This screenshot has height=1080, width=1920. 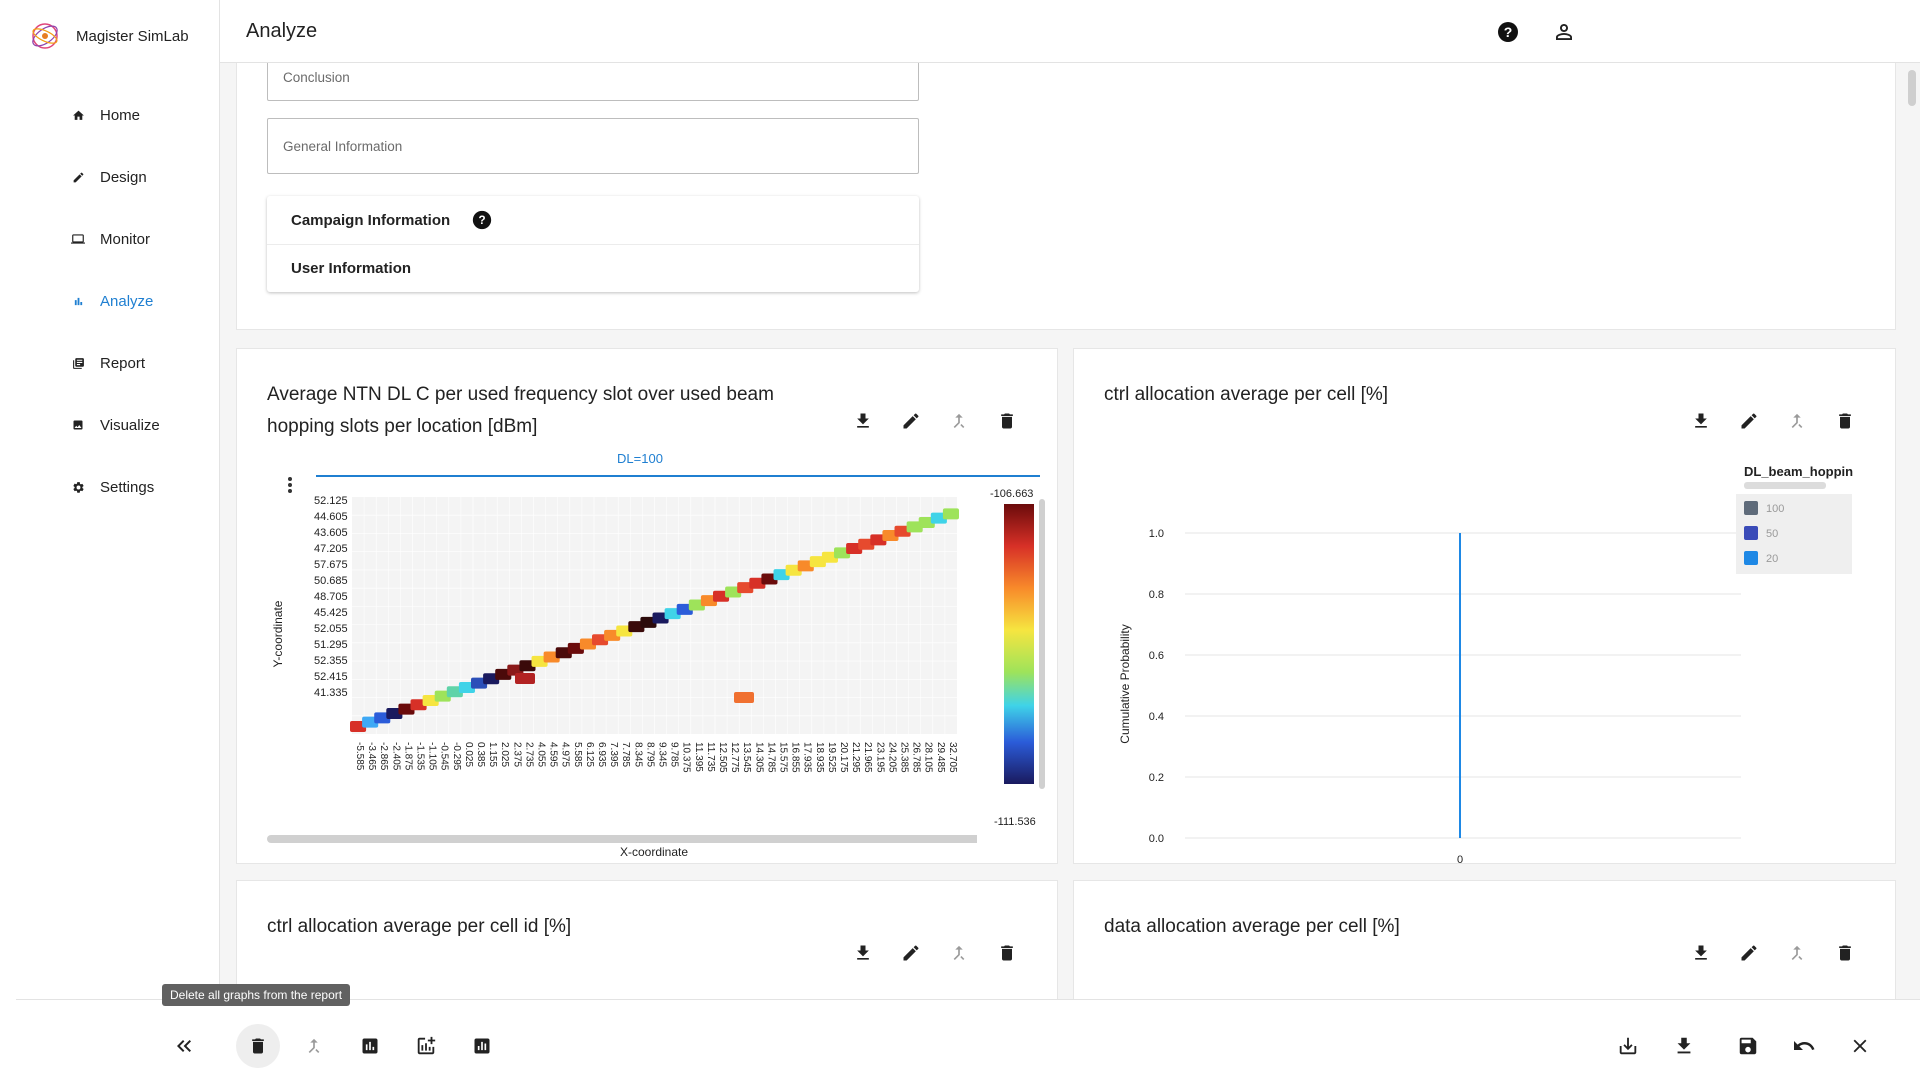 I want to click on chart-menu-icon, so click(x=290, y=485).